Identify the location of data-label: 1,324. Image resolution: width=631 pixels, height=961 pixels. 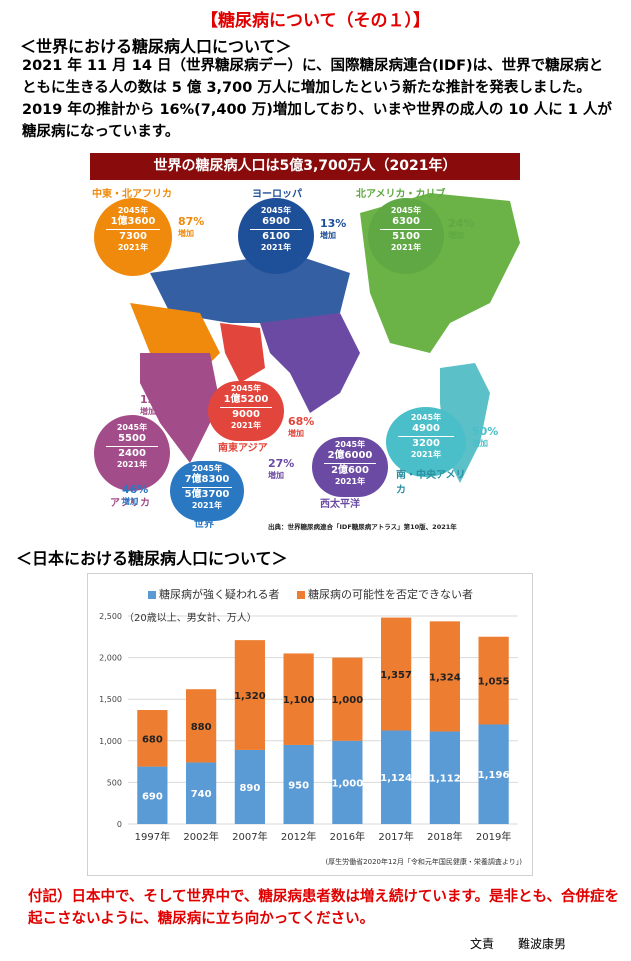
(445, 677).